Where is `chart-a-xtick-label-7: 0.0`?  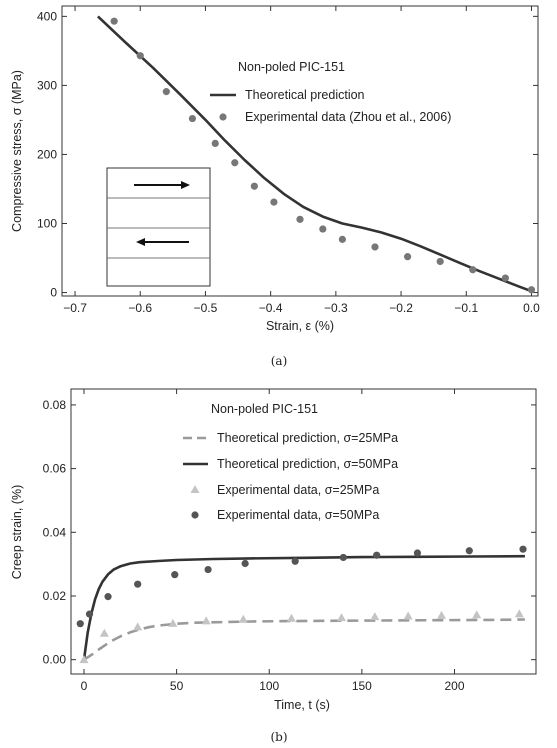
chart-a-xtick-label-7: 0.0 is located at coordinates (531, 308).